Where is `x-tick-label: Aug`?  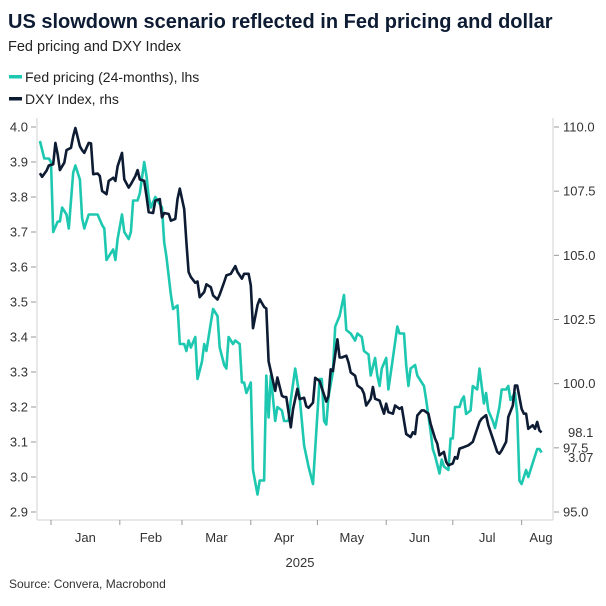
x-tick-label: Aug is located at coordinates (540, 537).